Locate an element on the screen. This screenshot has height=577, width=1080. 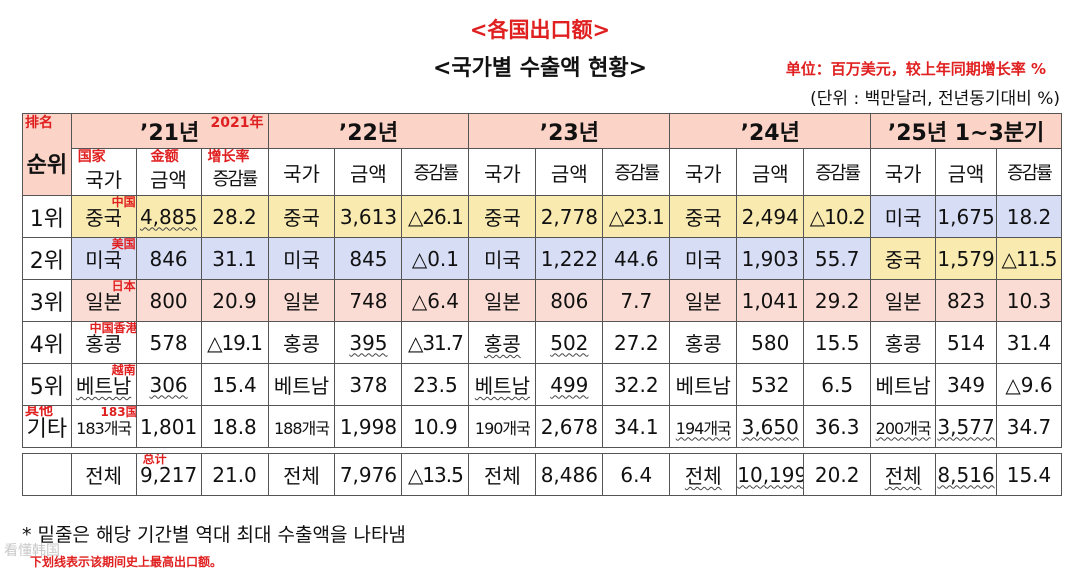
total-amount-cell: 7,976 is located at coordinates (368, 474).